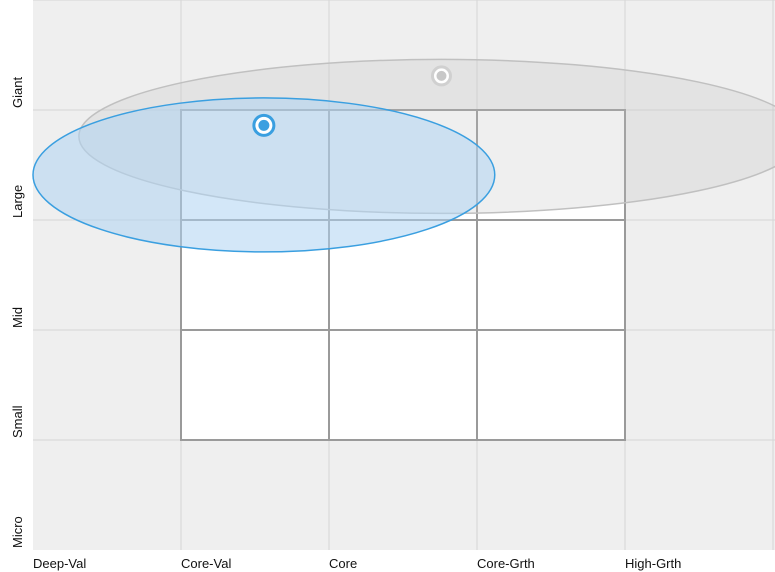  What do you see at coordinates (506, 563) in the screenshot?
I see `x-axis-label-core-grth: Core-Grth` at bounding box center [506, 563].